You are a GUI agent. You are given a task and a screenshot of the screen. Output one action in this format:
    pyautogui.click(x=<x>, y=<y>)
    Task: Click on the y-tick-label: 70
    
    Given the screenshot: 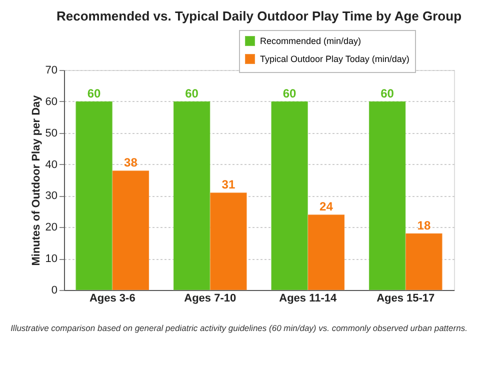 What is the action you would take?
    pyautogui.click(x=51, y=70)
    